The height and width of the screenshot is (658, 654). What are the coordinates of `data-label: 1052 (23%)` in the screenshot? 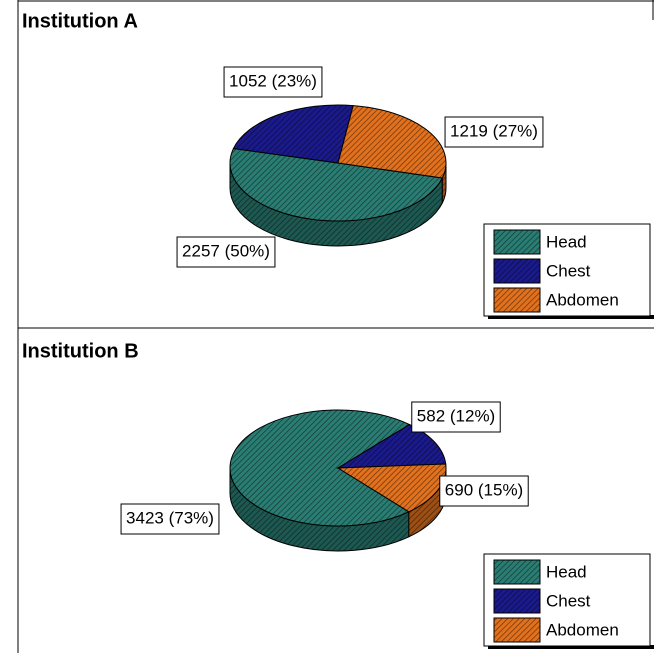 It's located at (273, 80).